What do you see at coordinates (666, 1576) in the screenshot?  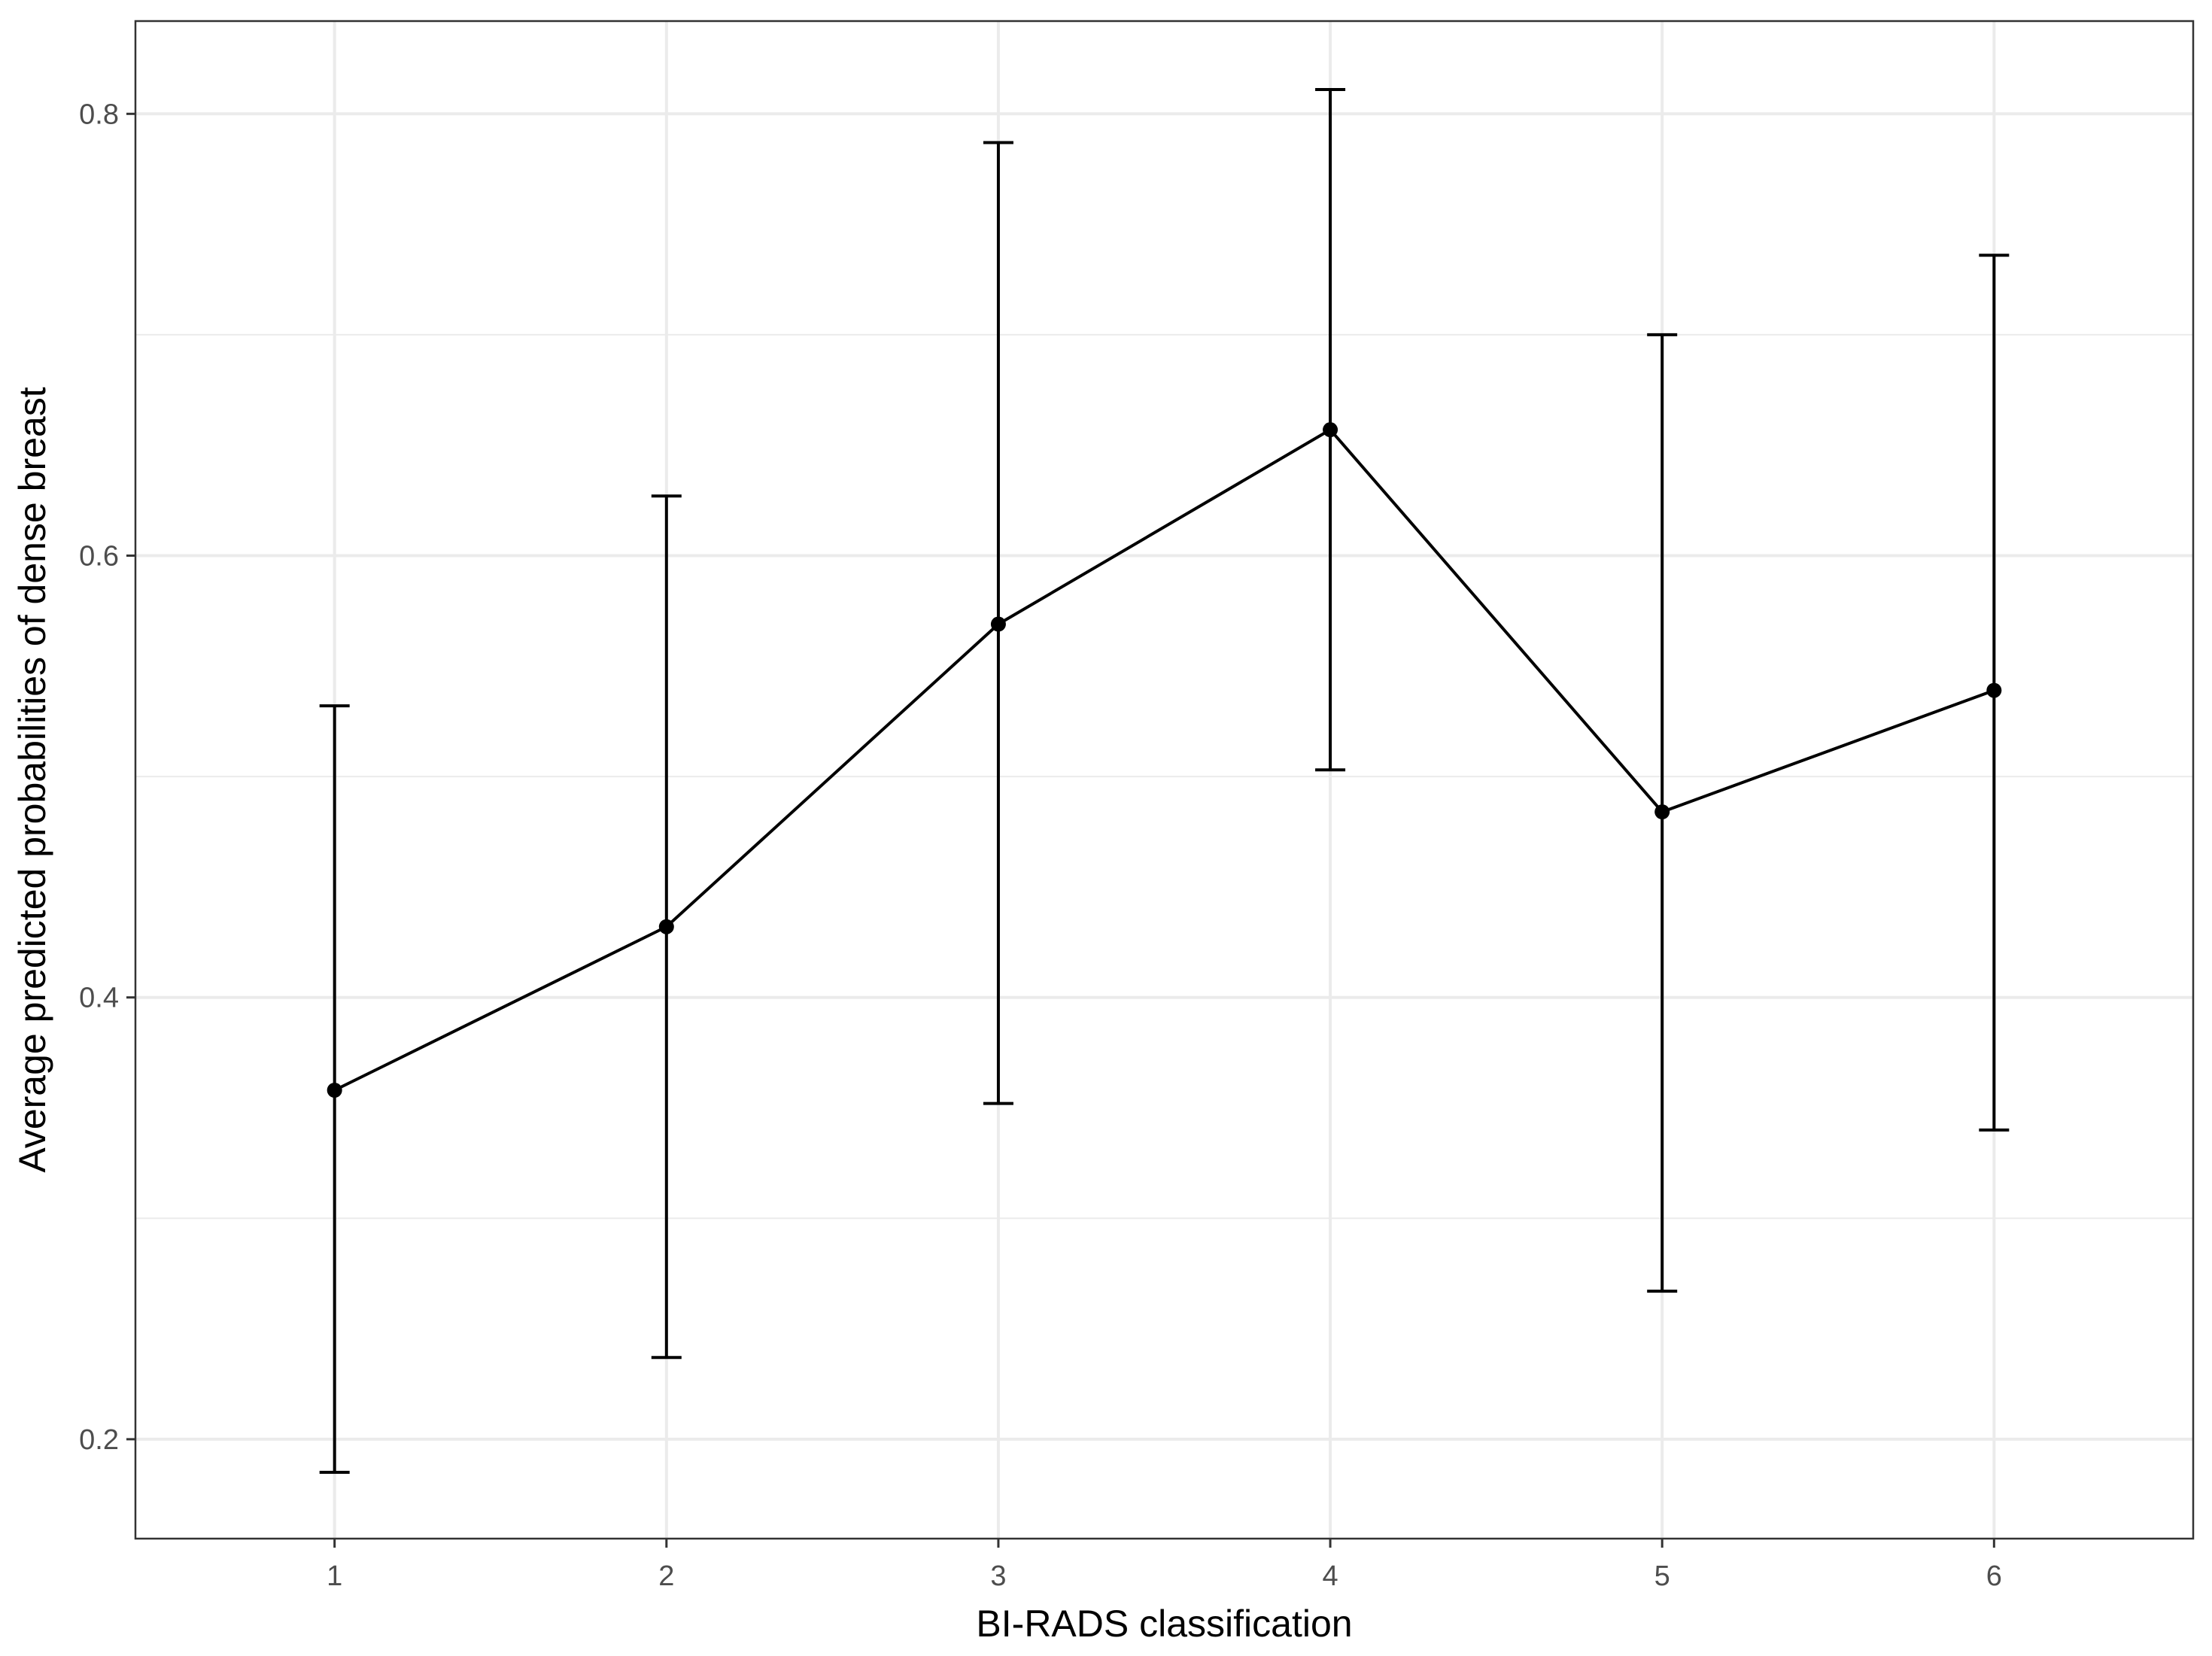 I see `x-tick-label-1: 2` at bounding box center [666, 1576].